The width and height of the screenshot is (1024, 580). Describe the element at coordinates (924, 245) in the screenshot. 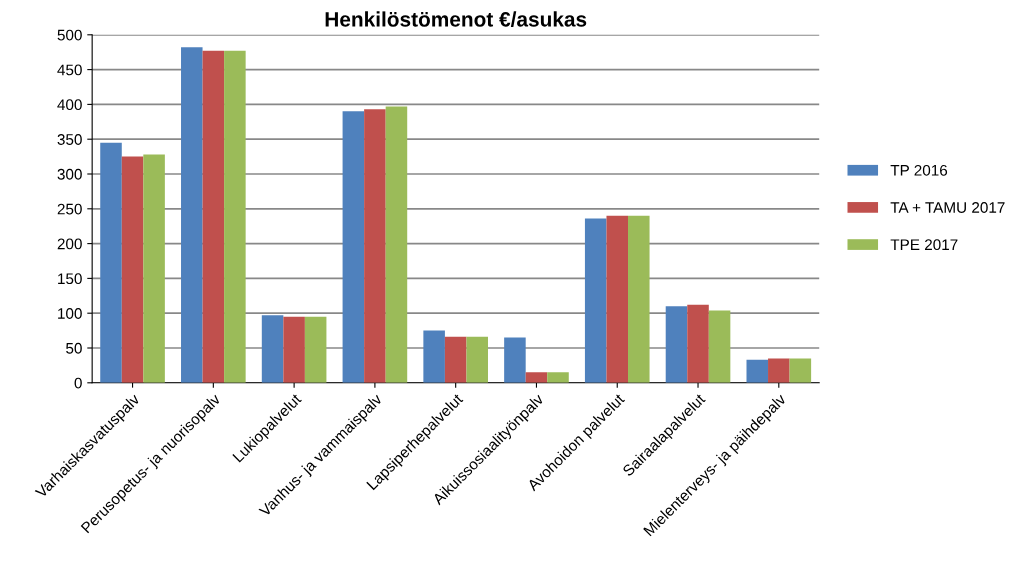

I see `legend-label: TPE 2017` at that location.